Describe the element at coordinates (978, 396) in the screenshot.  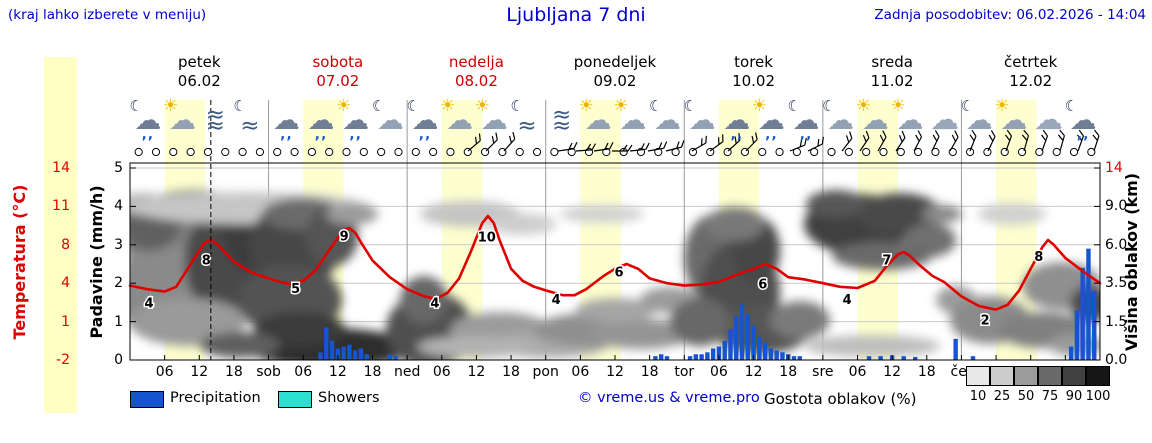
I see `density-step-label: 10` at that location.